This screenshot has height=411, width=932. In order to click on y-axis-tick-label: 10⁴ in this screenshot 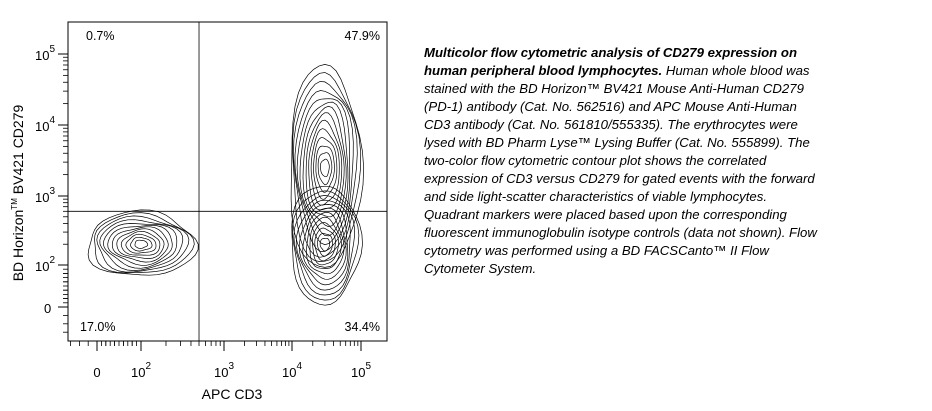, I will do `click(45, 124)`.